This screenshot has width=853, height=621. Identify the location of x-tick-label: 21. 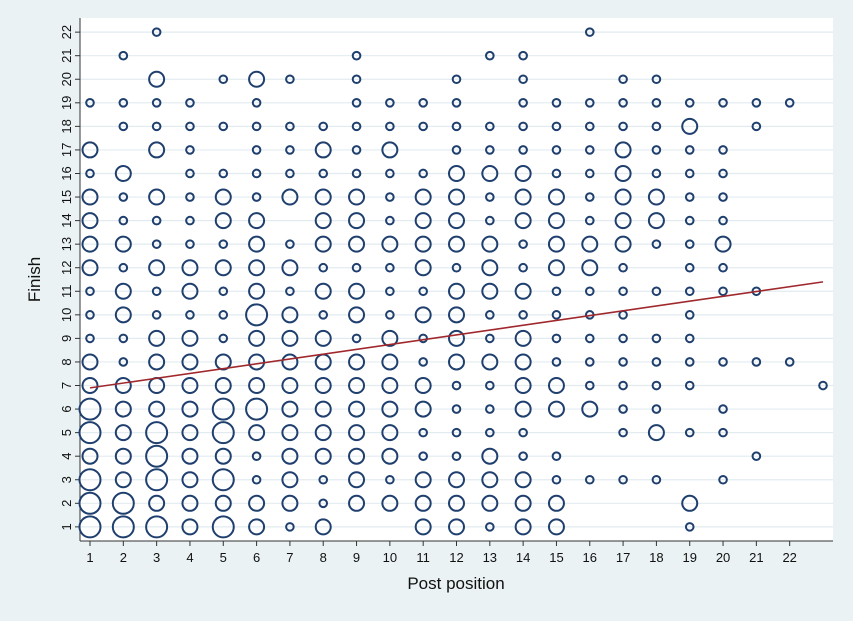
(756, 557).